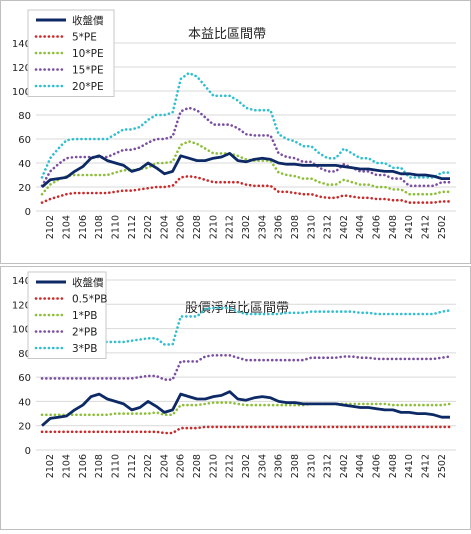 The height and width of the screenshot is (534, 471). I want to click on legend-label: 2*PB, so click(84, 333).